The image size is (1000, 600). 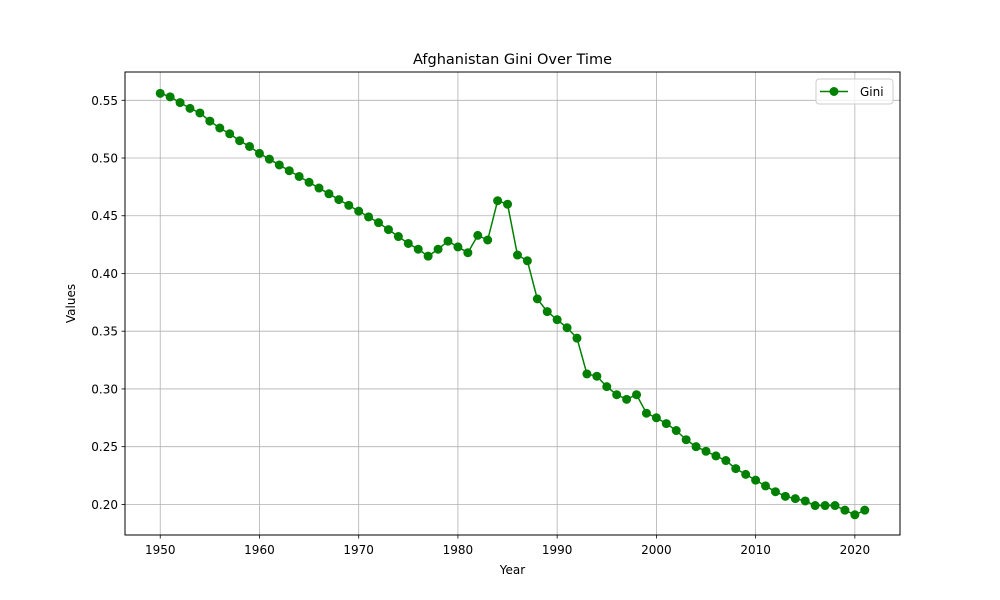 I want to click on y-tick-label: 0.45, so click(x=104, y=216).